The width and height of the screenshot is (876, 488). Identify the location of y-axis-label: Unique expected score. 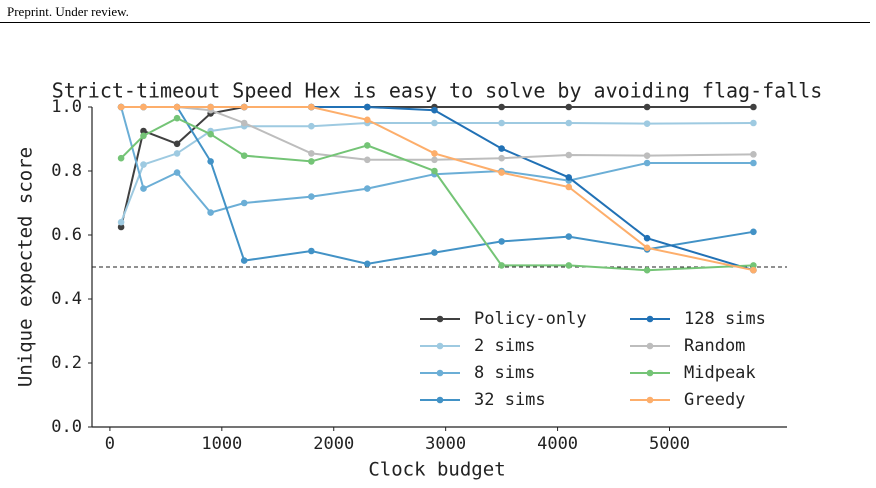
(26, 267).